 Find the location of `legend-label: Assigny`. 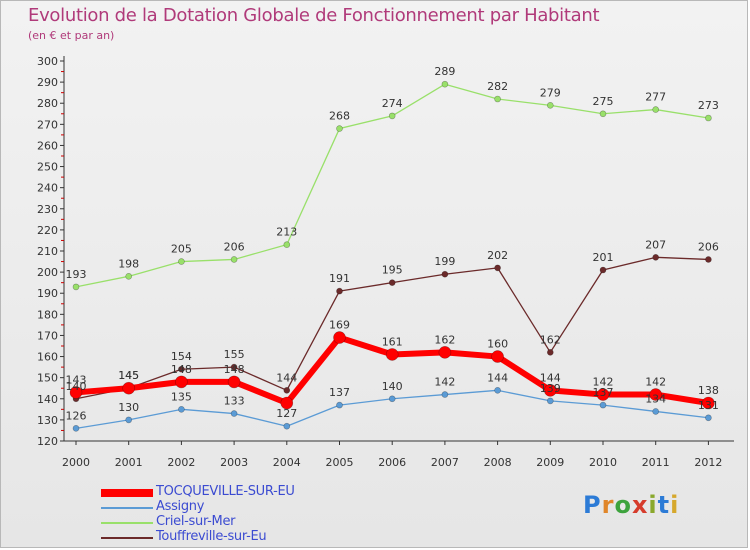

legend-label: Assigny is located at coordinates (180, 506).